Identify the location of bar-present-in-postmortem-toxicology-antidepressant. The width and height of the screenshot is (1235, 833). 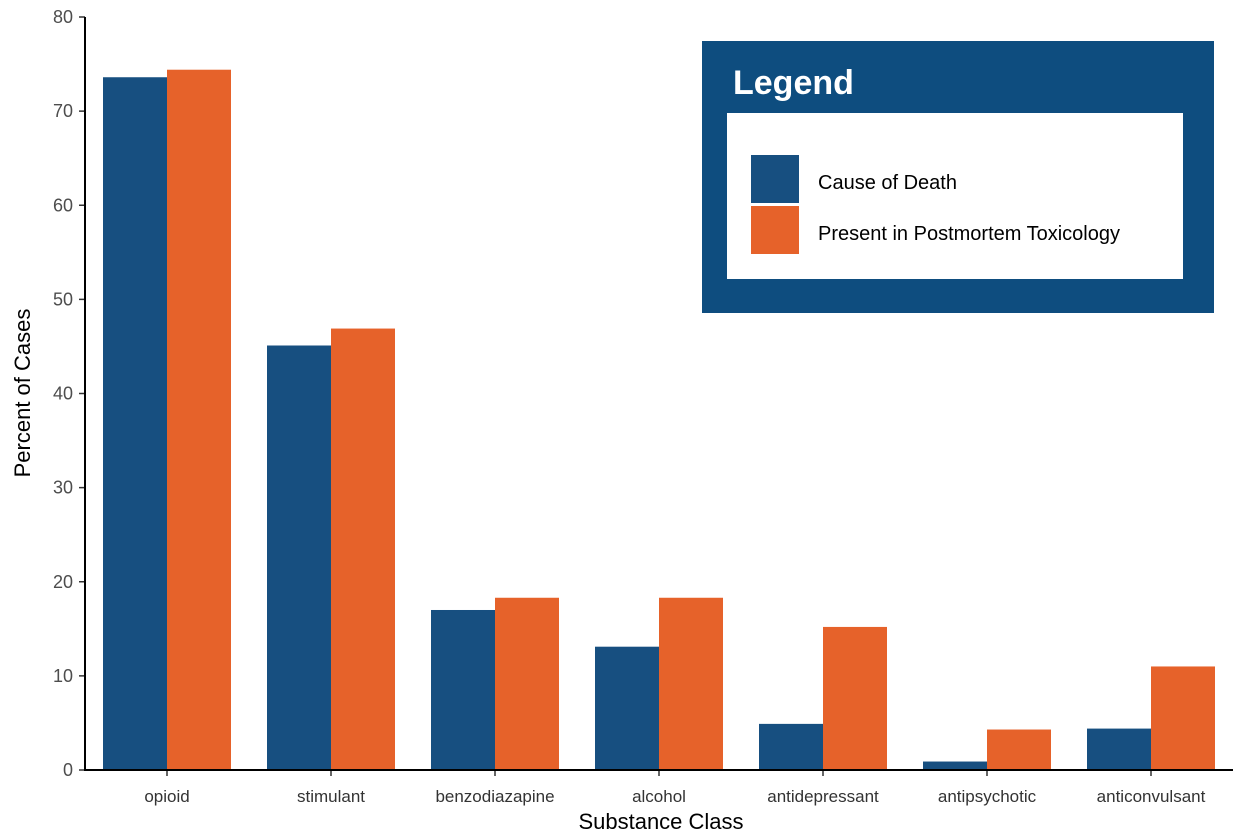
(855, 698).